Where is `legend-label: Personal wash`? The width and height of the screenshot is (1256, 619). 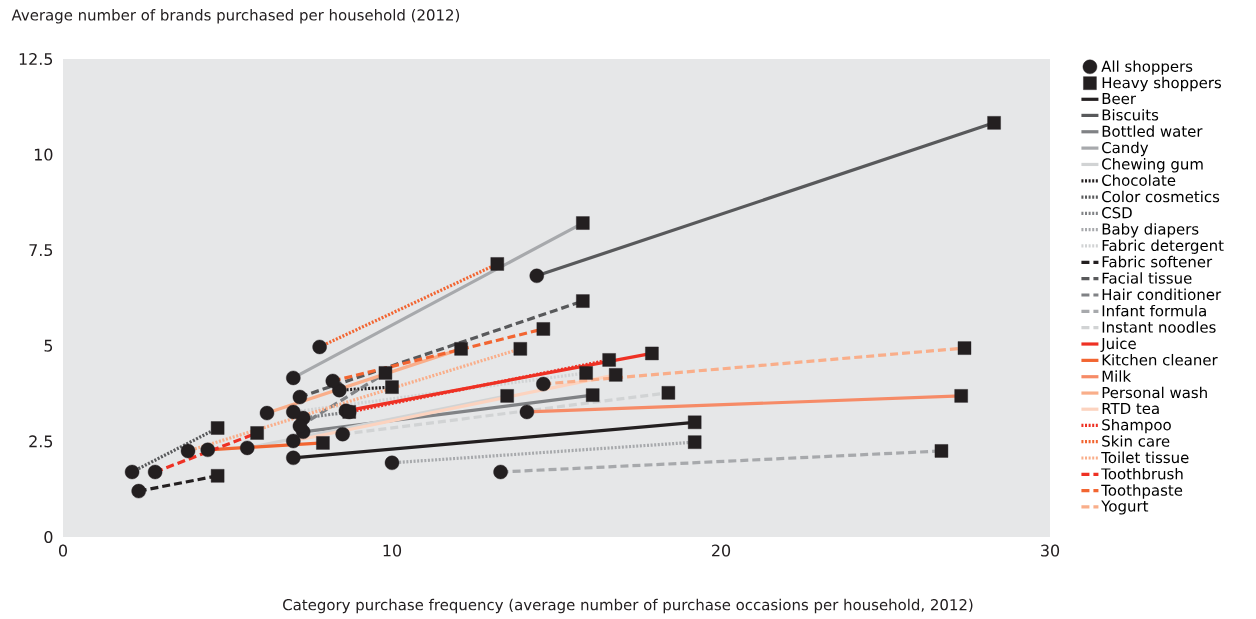 legend-label: Personal wash is located at coordinates (1154, 392).